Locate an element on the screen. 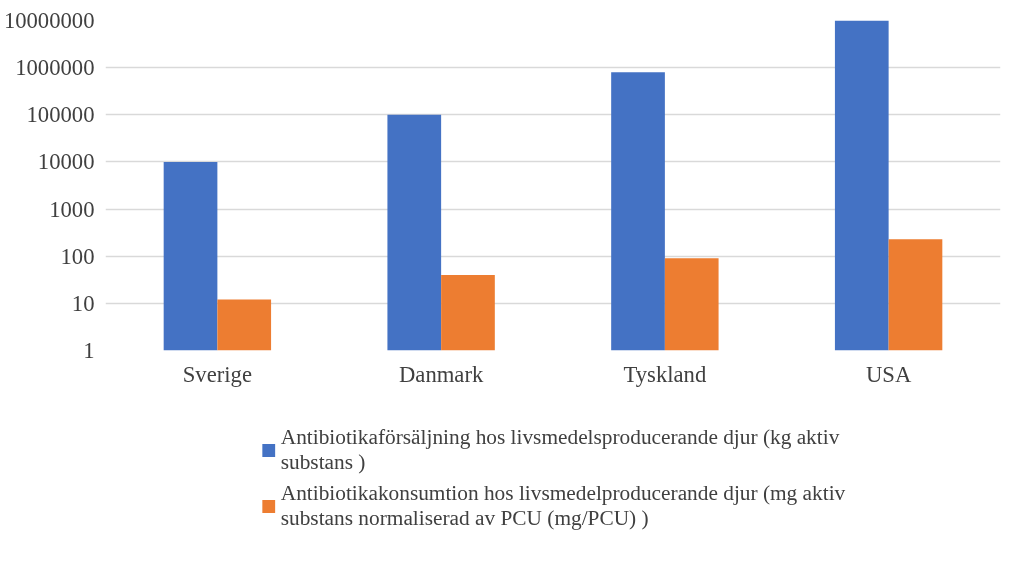  y-tick-label: 1000000 is located at coordinates (55, 68).